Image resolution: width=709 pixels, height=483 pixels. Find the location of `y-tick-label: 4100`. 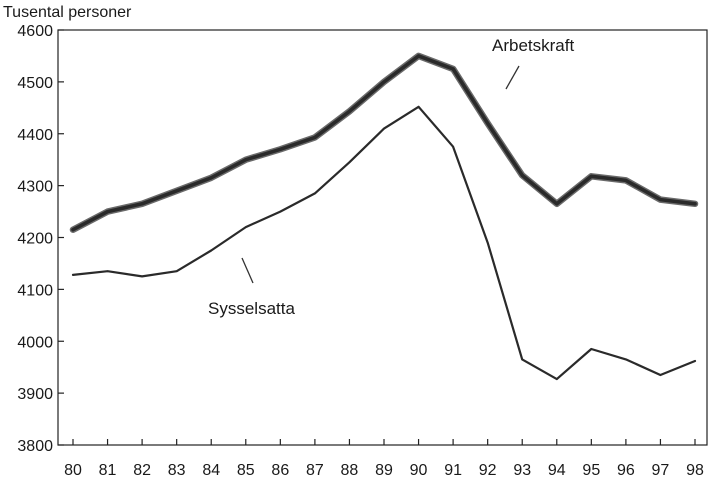

y-tick-label: 4100 is located at coordinates (35, 290).